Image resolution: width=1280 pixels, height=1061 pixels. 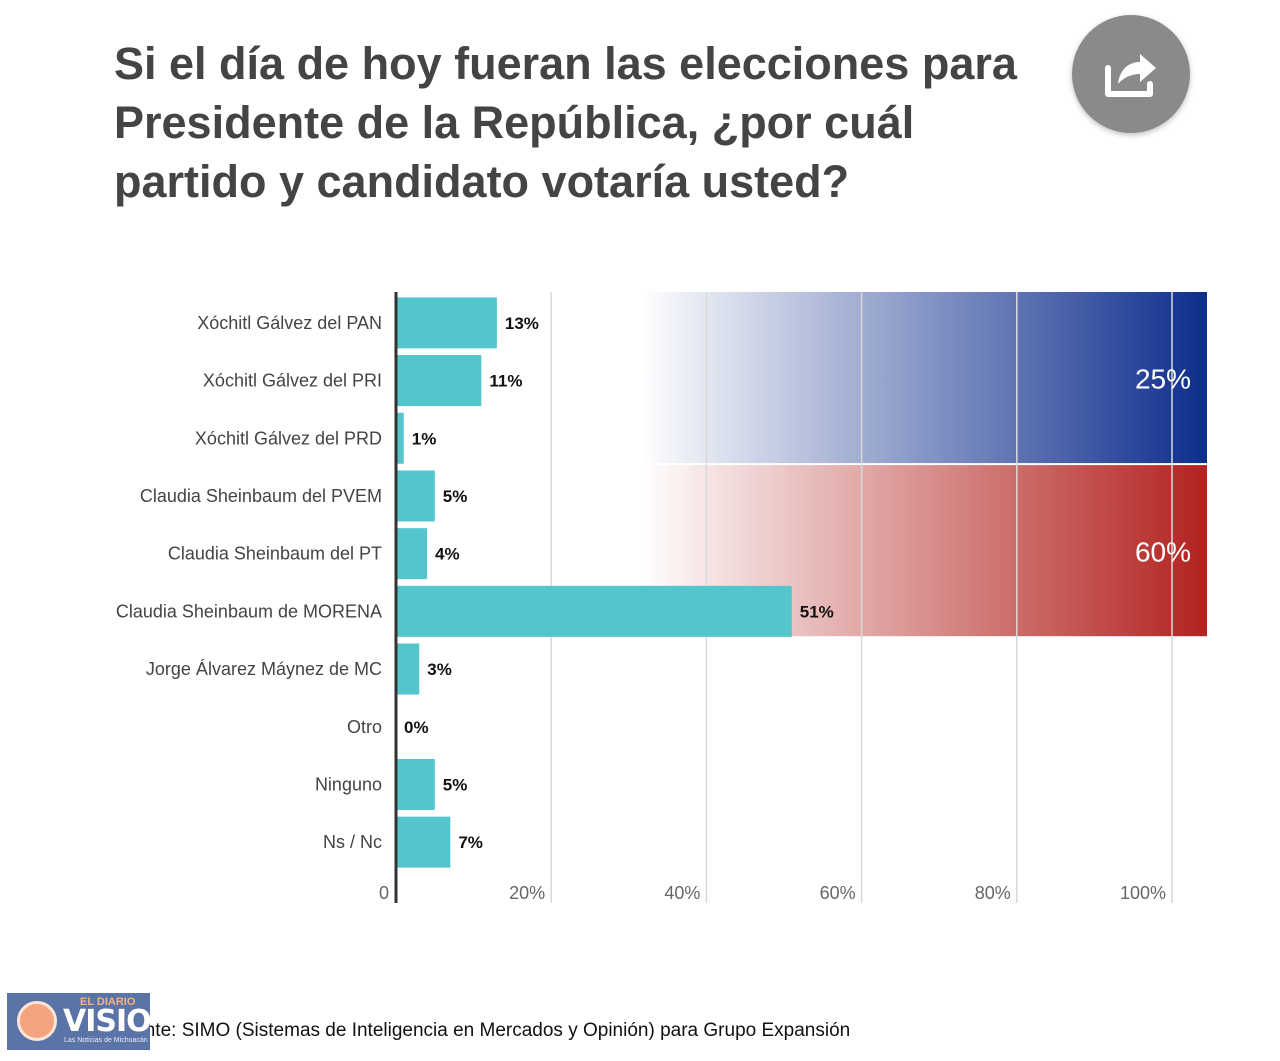 I want to click on bar-value-label: 1%, so click(x=424, y=438).